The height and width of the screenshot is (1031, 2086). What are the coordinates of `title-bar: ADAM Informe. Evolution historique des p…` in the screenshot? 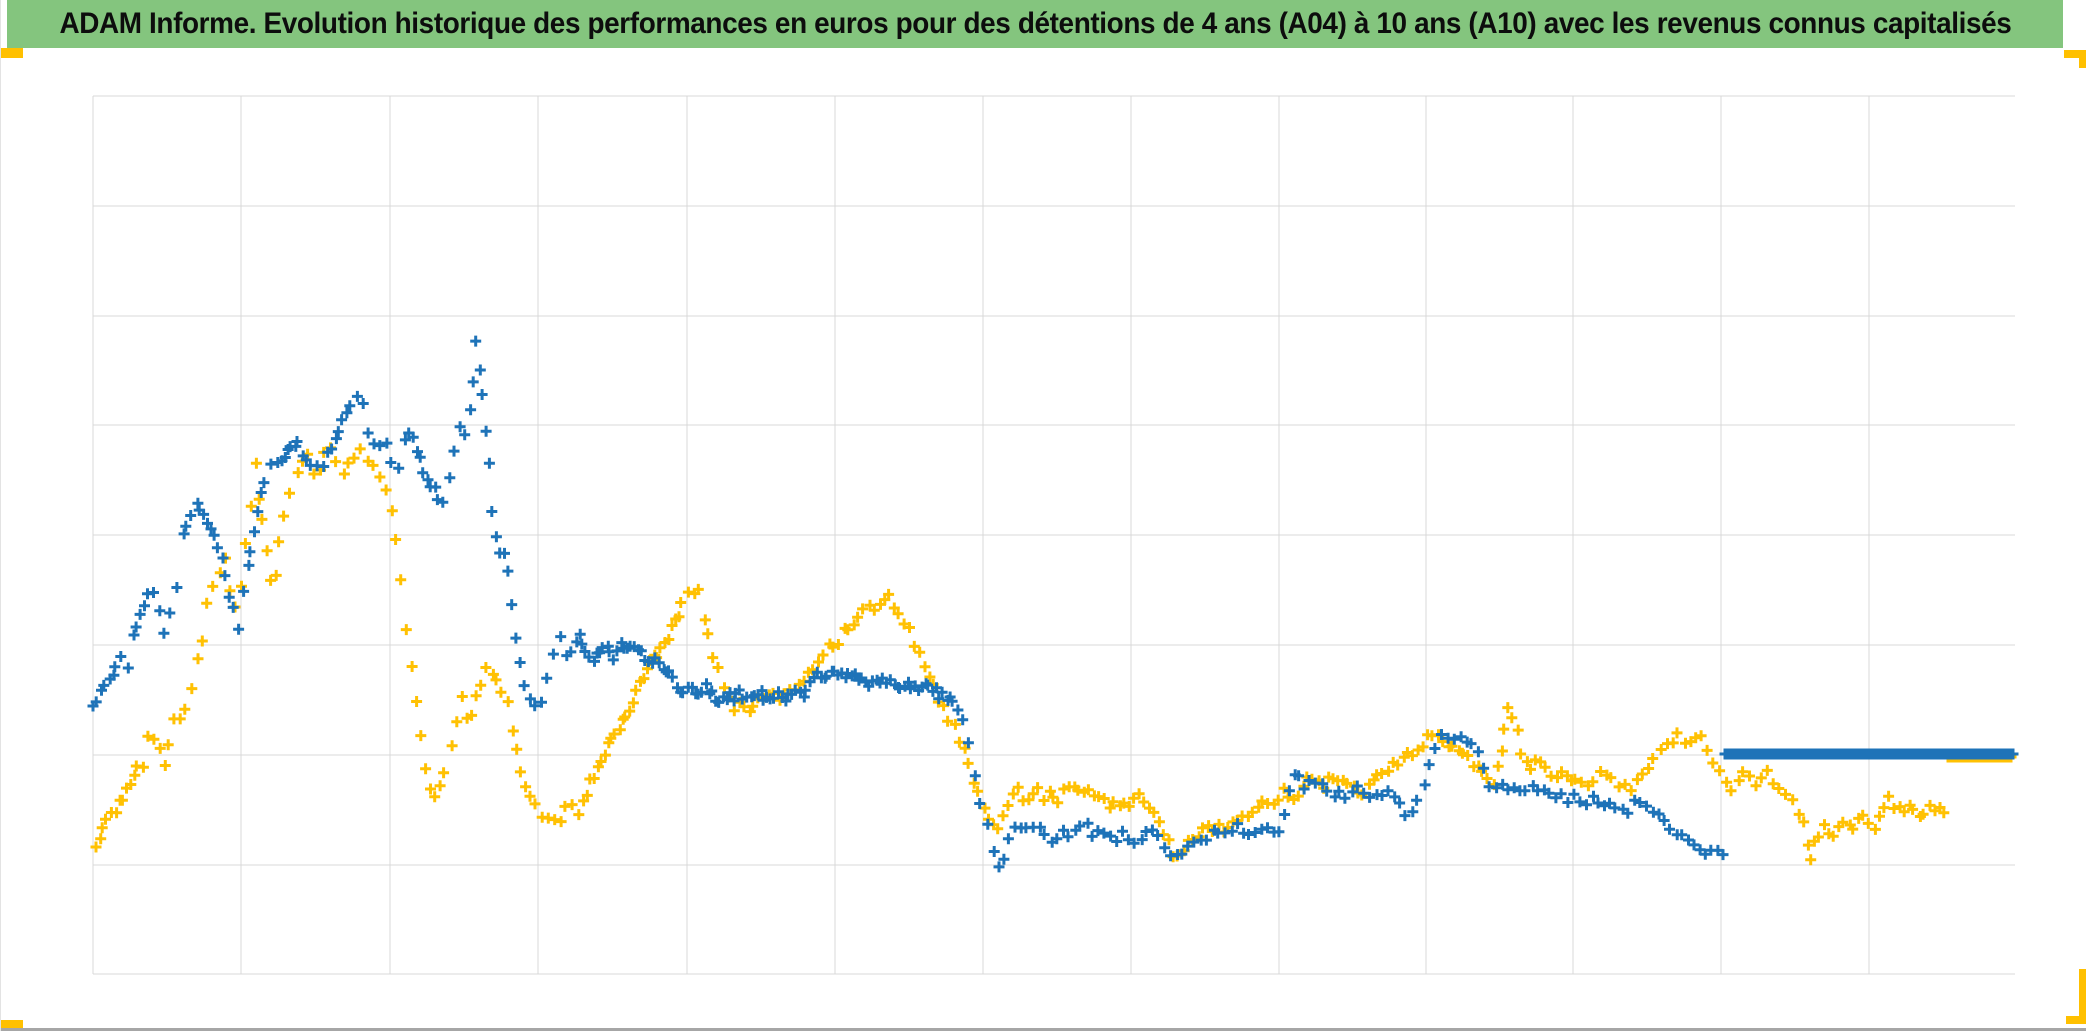 It's located at (1035, 24).